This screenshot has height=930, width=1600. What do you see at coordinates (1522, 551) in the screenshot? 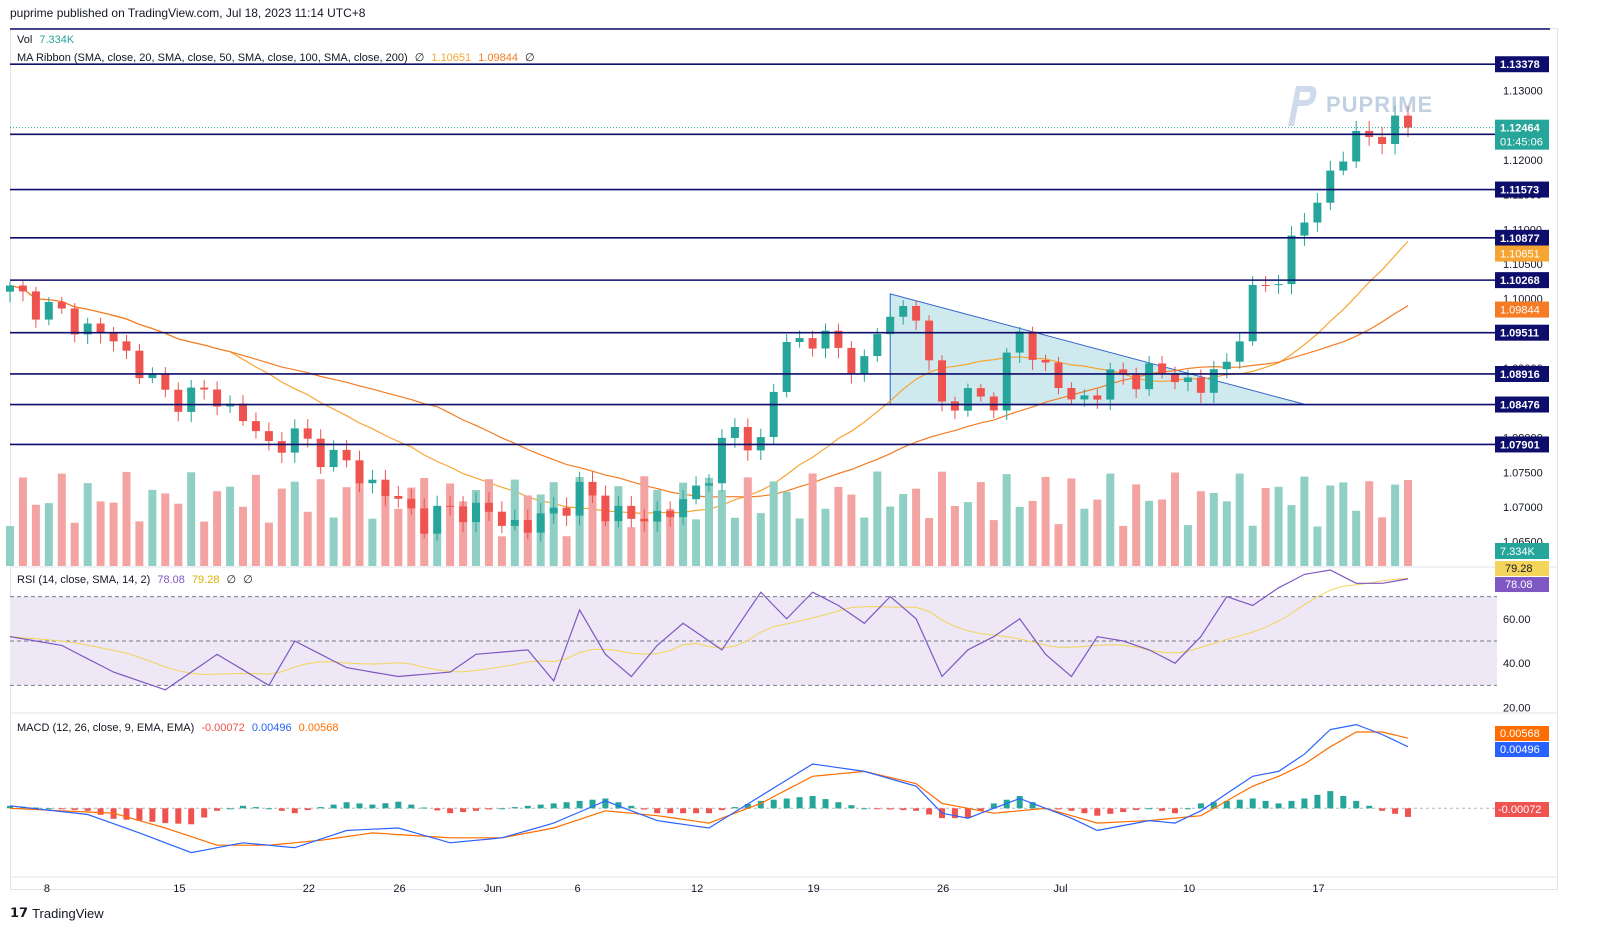
I see `volume-tag` at bounding box center [1522, 551].